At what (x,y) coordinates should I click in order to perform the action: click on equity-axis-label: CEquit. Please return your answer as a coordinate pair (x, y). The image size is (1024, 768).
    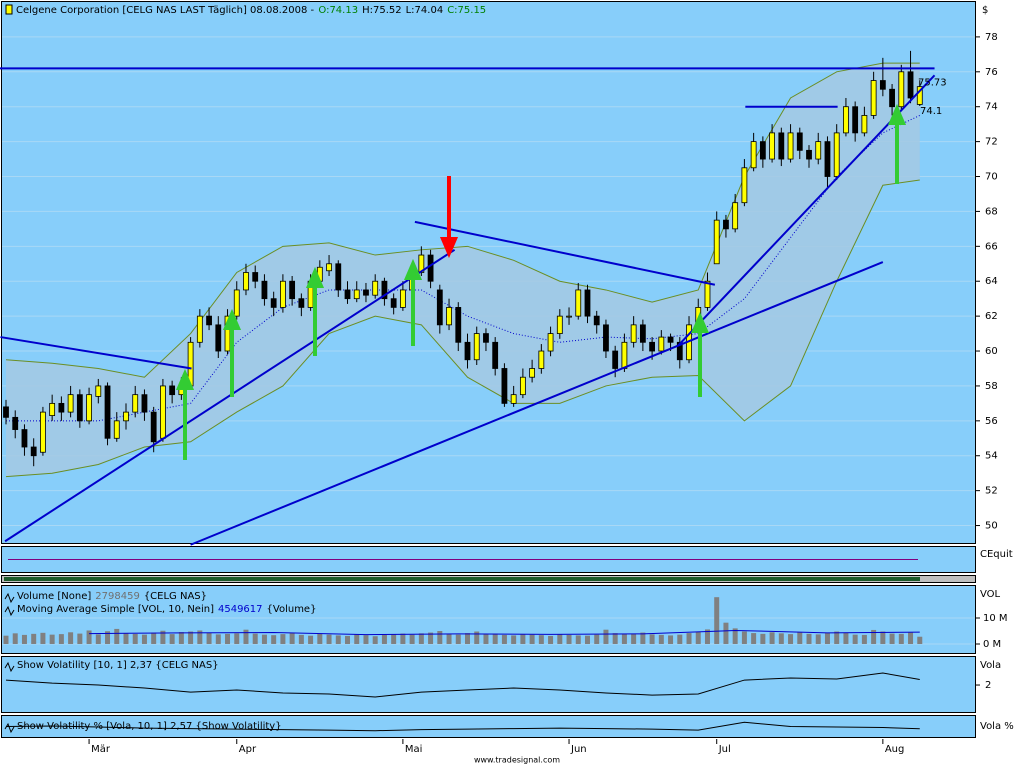
    Looking at the image, I should click on (996, 554).